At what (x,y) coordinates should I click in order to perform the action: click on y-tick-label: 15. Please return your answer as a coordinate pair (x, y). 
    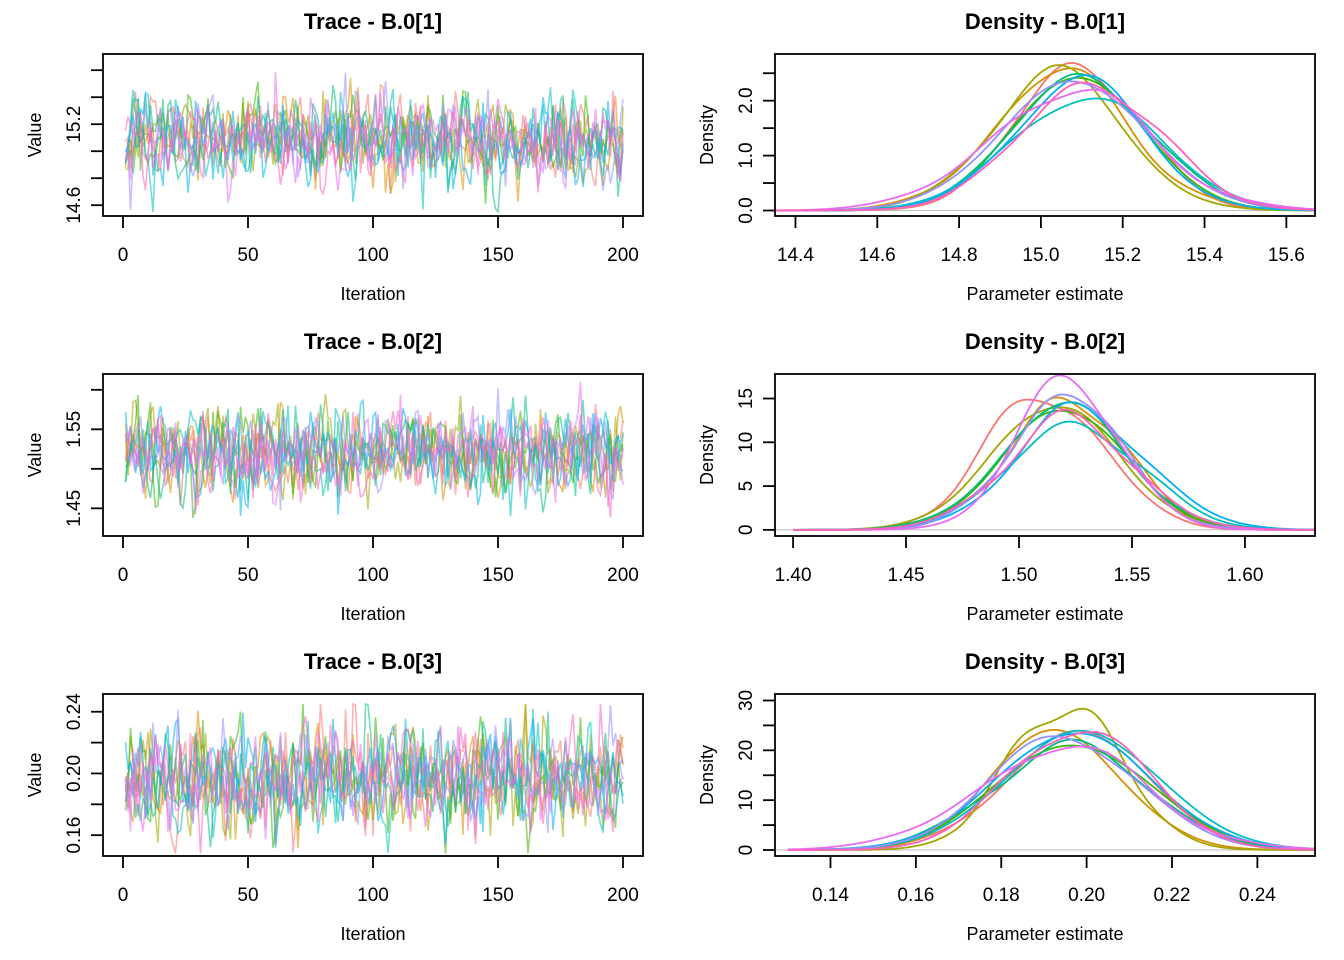
    Looking at the image, I should click on (746, 398).